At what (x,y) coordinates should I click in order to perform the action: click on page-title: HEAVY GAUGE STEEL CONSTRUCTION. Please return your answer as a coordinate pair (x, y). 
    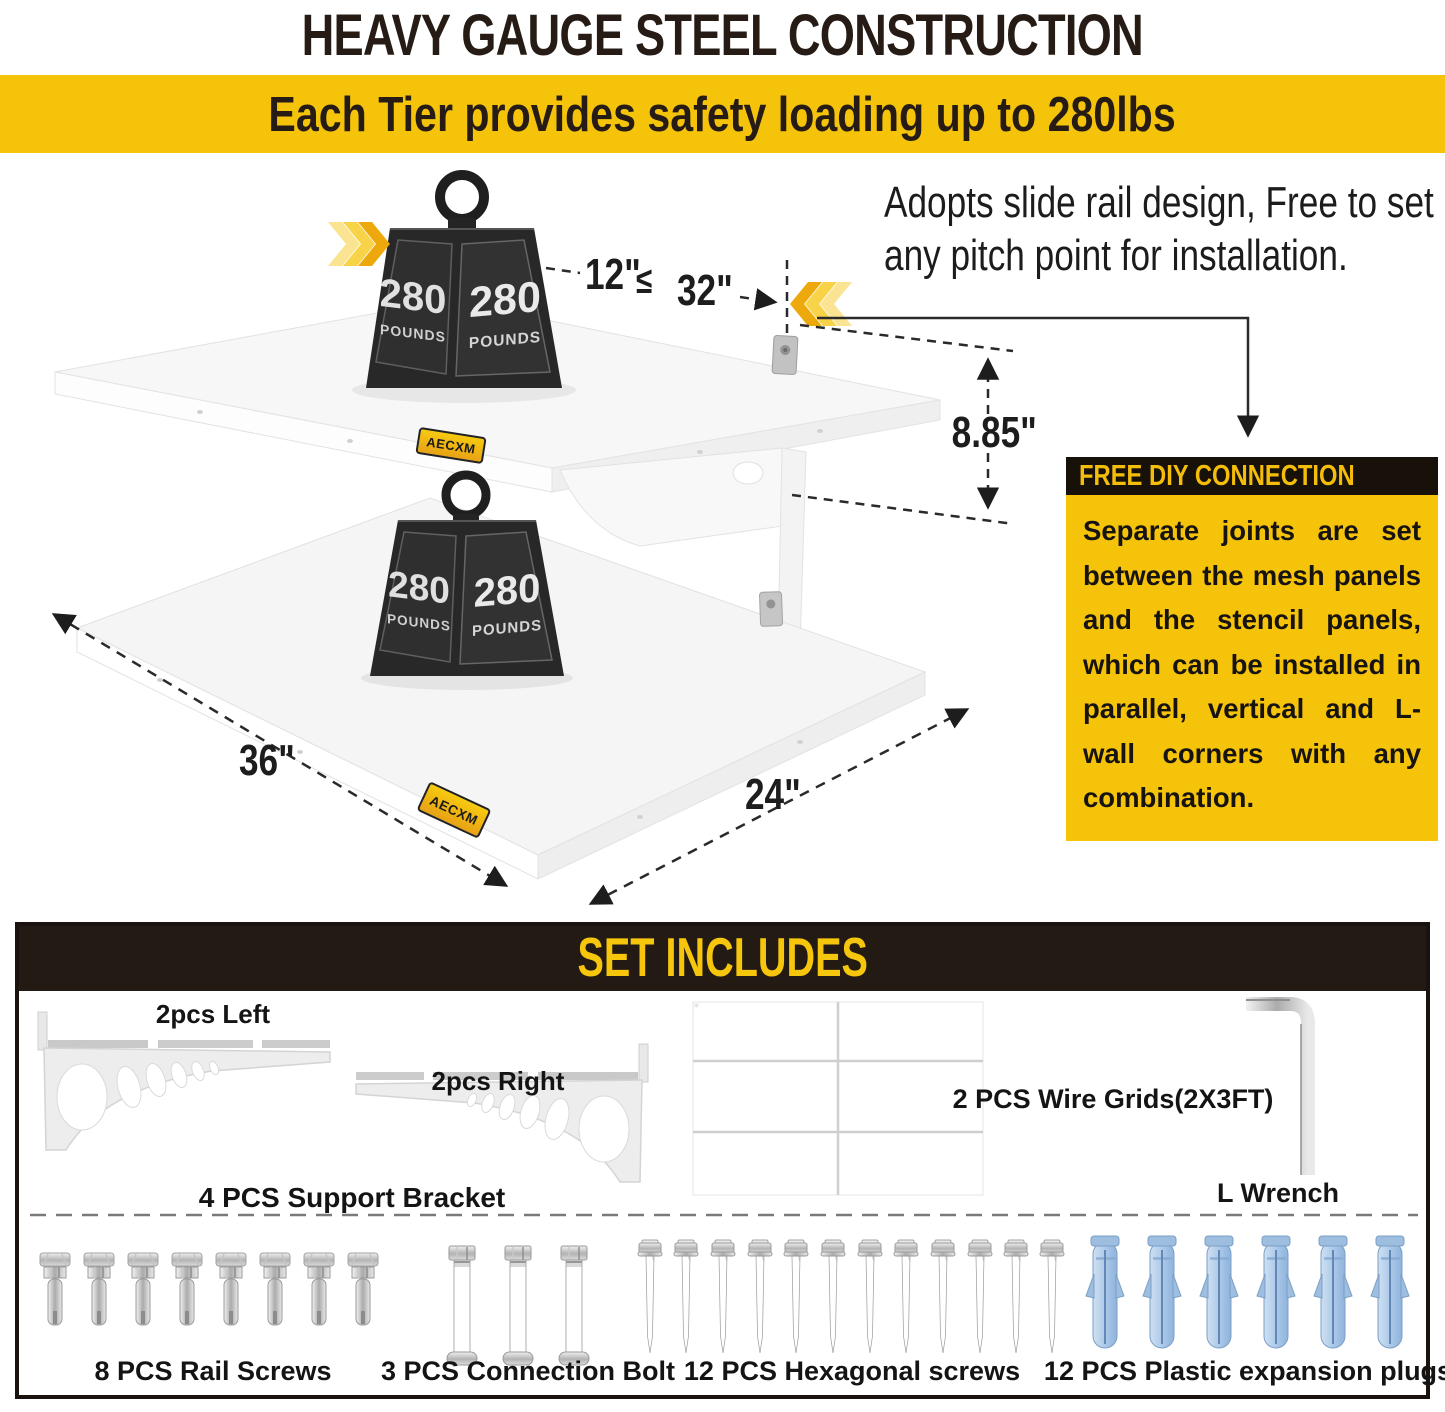
    Looking at the image, I should click on (722, 35).